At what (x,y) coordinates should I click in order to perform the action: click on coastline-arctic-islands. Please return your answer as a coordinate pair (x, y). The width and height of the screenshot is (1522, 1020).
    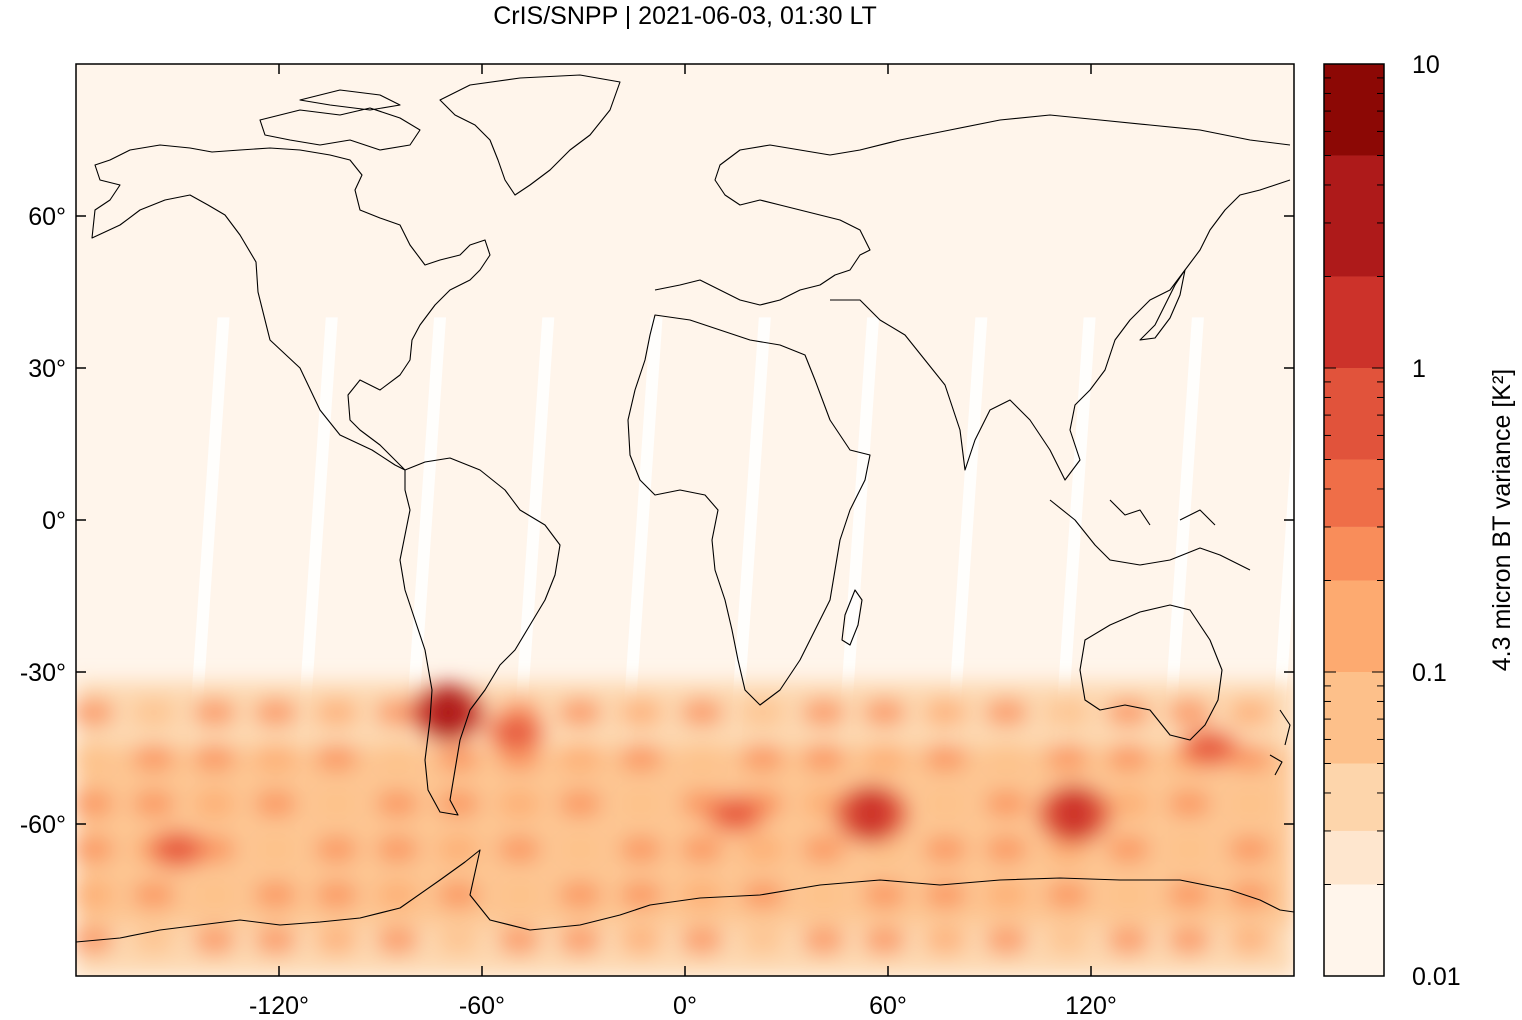
    Looking at the image, I should click on (340, 120).